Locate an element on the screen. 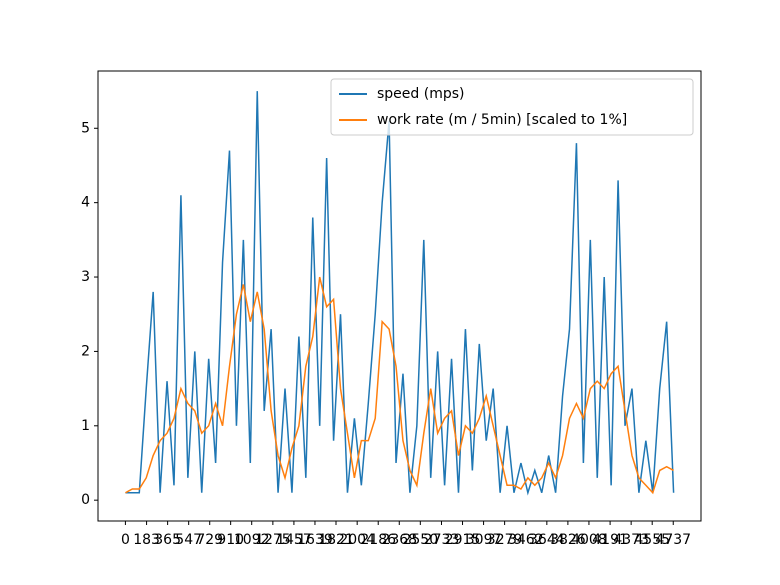 The image size is (780, 585). y-tick-label: 0 is located at coordinates (85, 500).